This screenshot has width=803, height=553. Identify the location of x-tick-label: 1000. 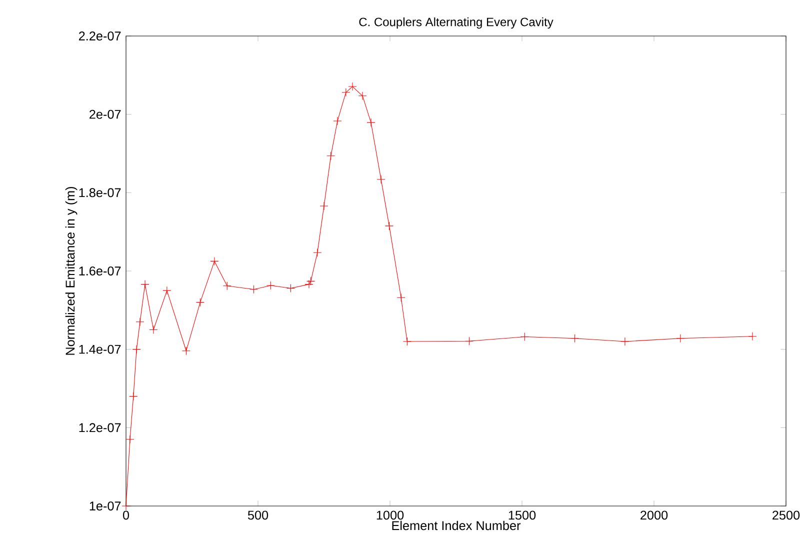
(390, 515).